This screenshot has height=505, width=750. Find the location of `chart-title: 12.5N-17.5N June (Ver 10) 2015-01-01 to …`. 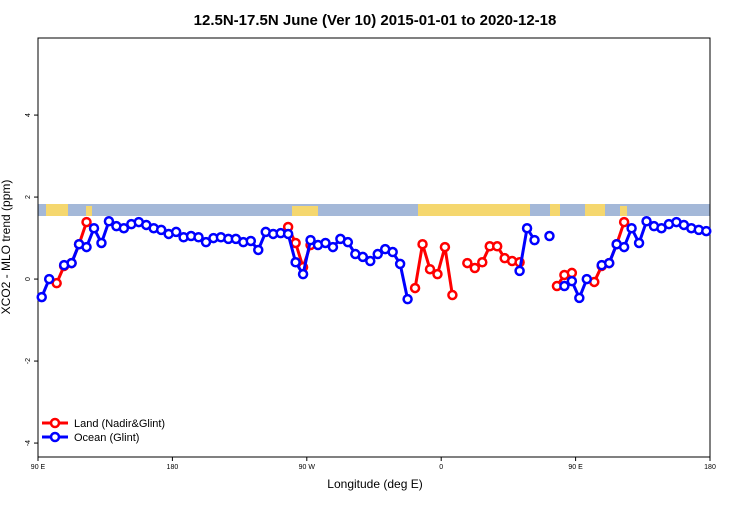

chart-title: 12.5N-17.5N June (Ver 10) 2015-01-01 to … is located at coordinates (375, 20).